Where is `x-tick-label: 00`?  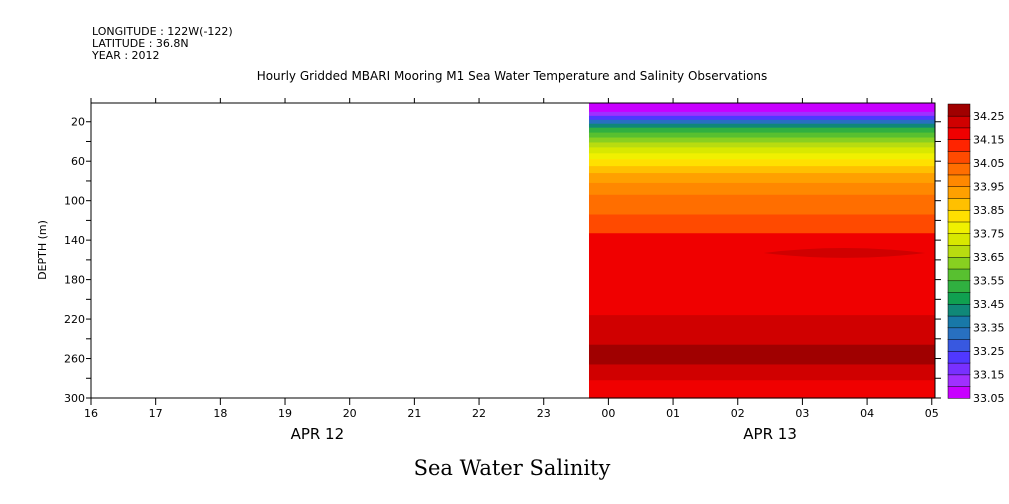
x-tick-label: 00 is located at coordinates (608, 413).